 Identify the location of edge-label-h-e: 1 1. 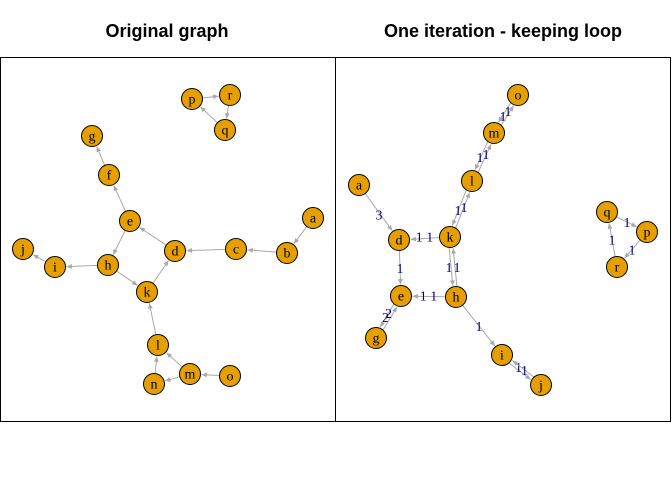
(429, 297).